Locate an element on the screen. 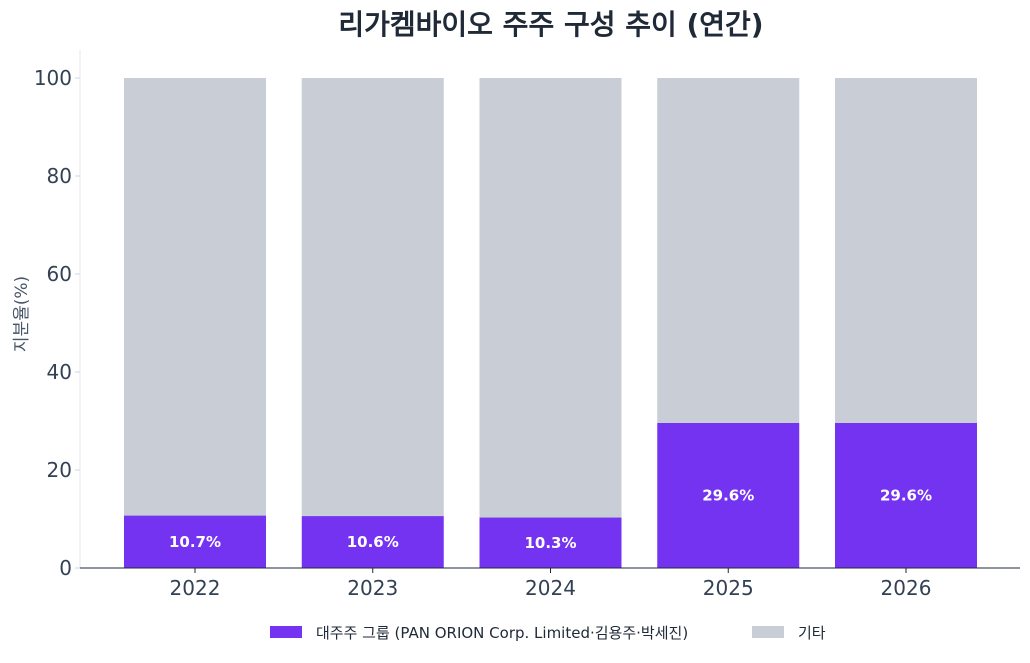  bar-other-2023 is located at coordinates (372, 297).